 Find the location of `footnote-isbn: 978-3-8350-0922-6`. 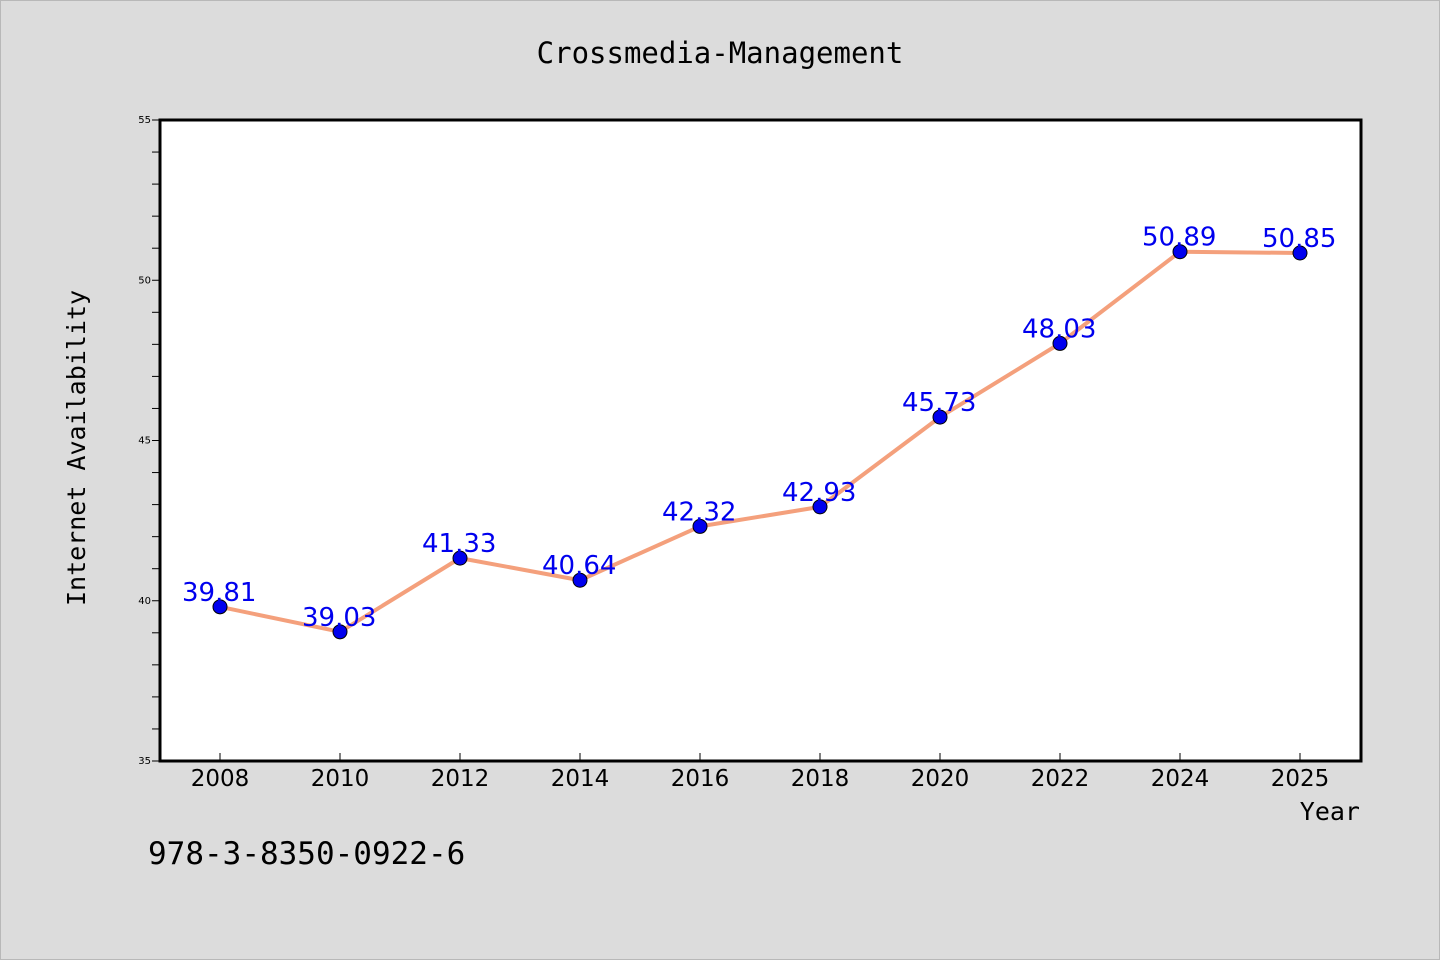

footnote-isbn: 978-3-8350-0922-6 is located at coordinates (306, 854).